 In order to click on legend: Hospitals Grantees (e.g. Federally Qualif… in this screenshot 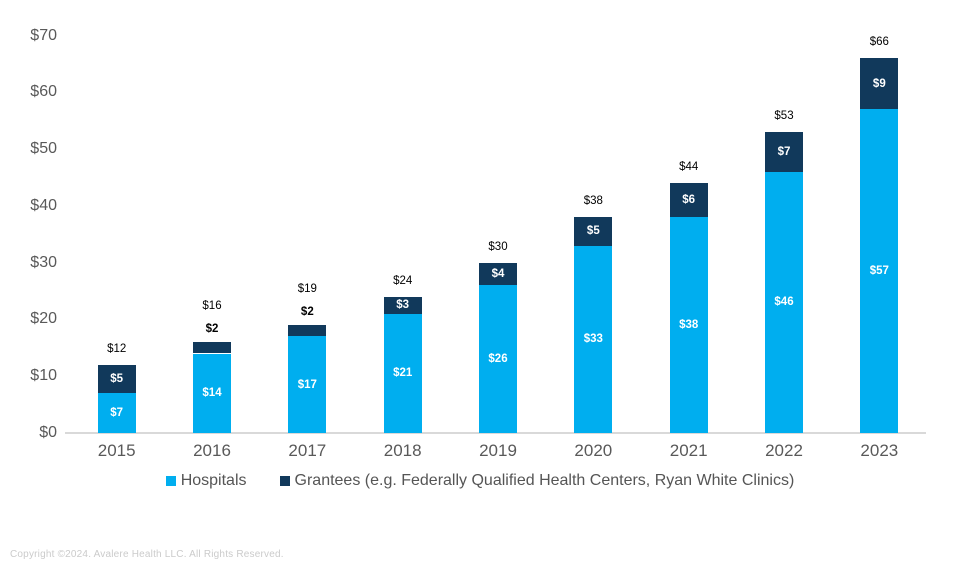, I will do `click(480, 481)`.